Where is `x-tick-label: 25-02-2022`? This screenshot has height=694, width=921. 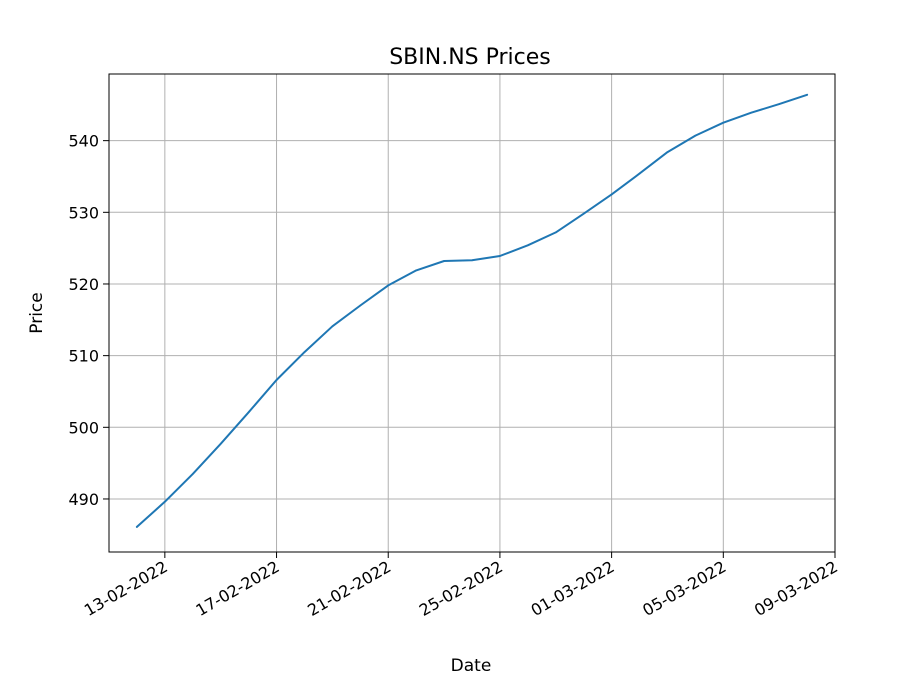 x-tick-label: 25-02-2022 is located at coordinates (461, 588).